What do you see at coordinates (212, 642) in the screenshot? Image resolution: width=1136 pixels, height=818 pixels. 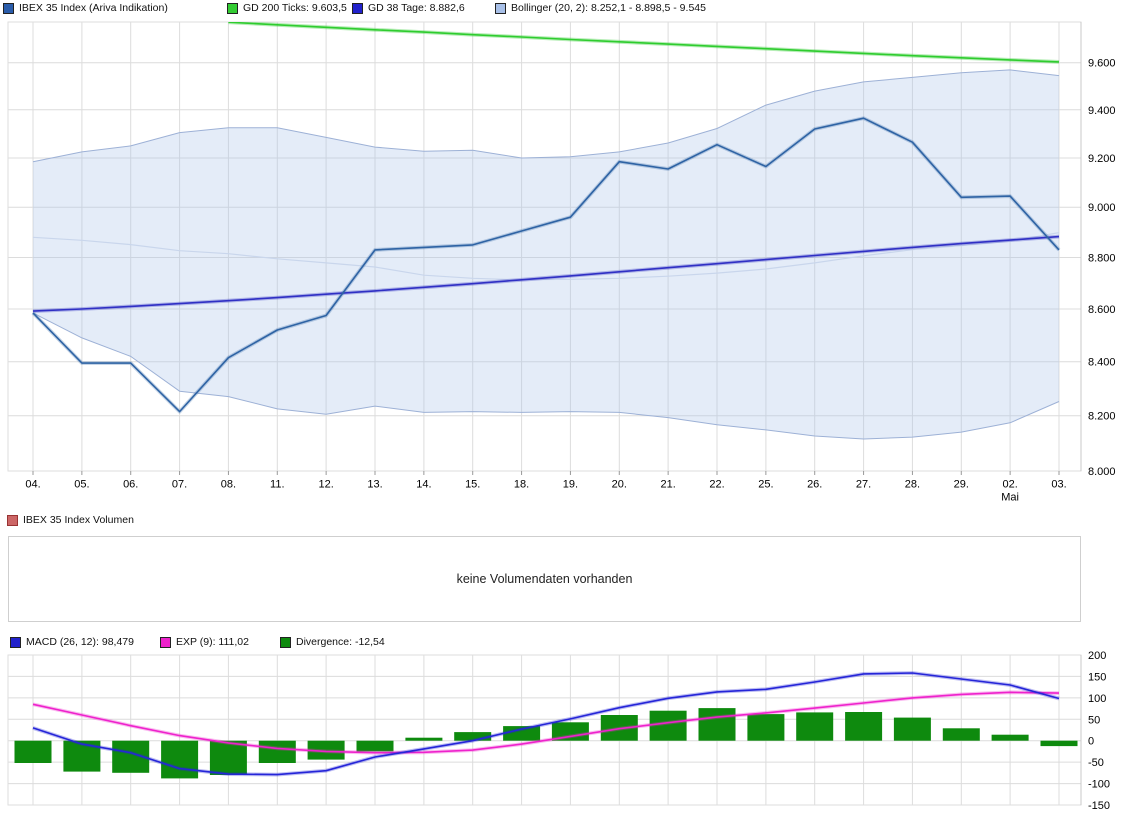 I see `legend-label: EXP (9): 111,02` at bounding box center [212, 642].